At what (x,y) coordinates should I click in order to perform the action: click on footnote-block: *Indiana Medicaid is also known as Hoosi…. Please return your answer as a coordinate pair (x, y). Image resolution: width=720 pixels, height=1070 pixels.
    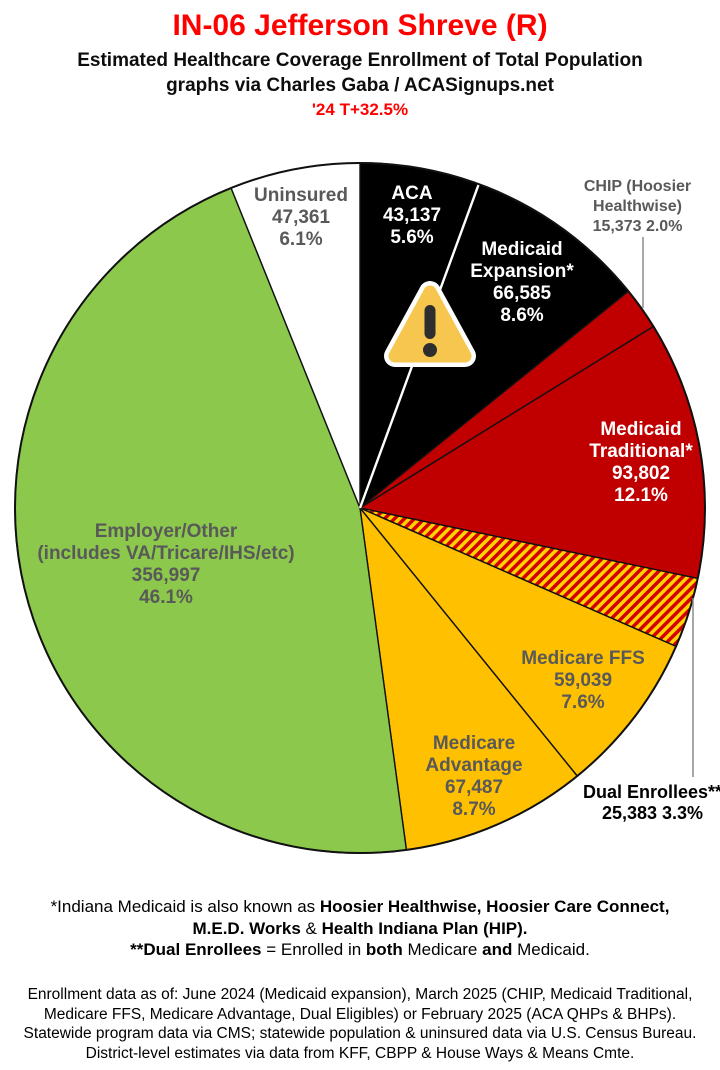
    Looking at the image, I should click on (360, 928).